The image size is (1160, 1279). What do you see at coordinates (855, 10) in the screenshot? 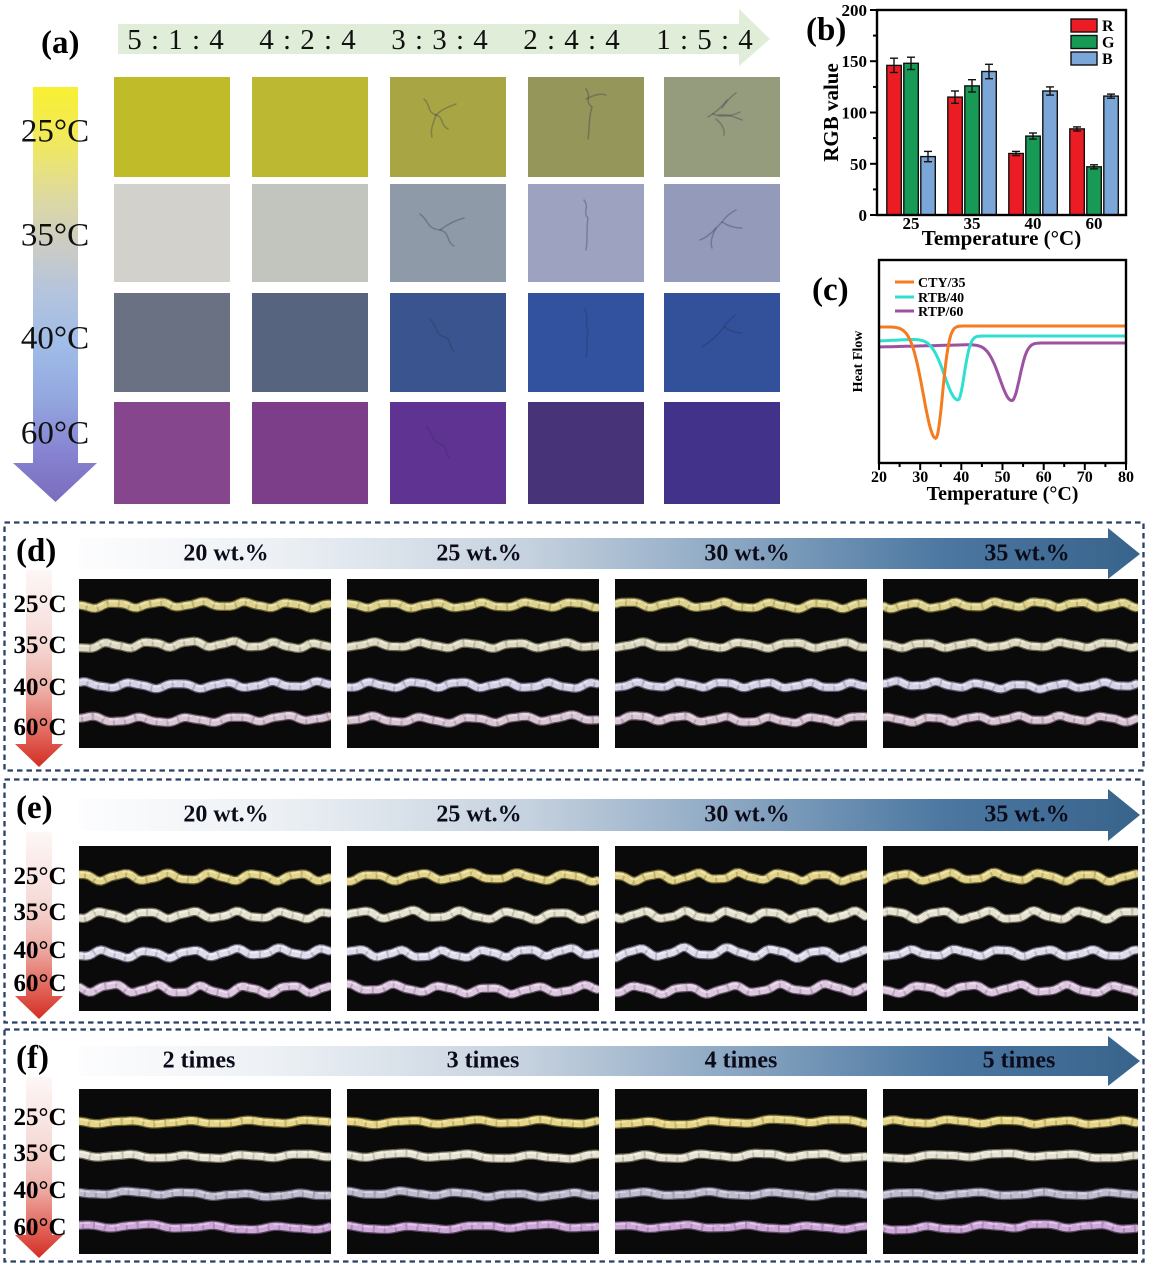
I see `svg-text: 200` at bounding box center [855, 10].